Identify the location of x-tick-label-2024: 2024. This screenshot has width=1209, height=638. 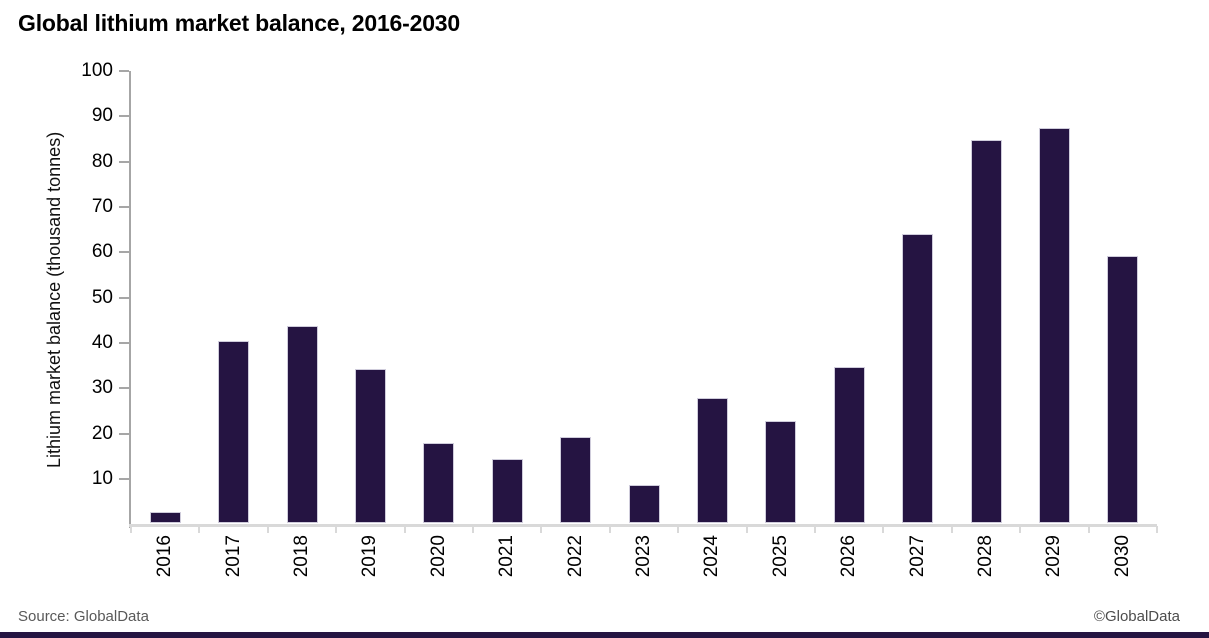
(712, 556).